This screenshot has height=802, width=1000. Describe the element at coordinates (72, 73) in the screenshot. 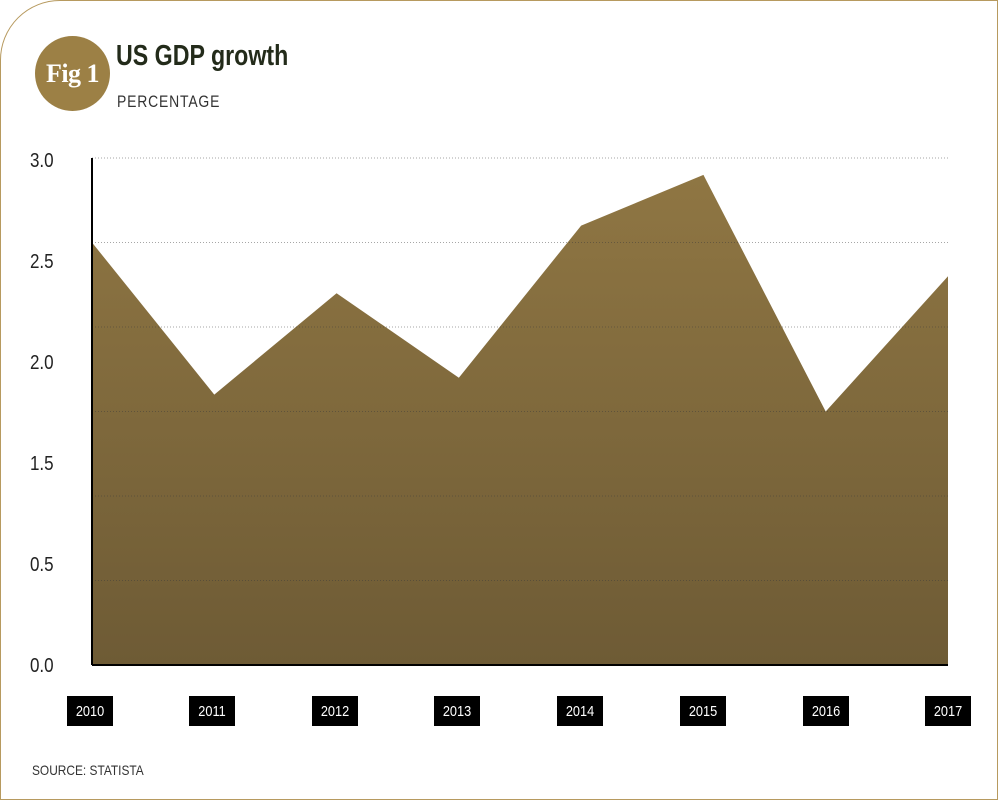

I see `figure-badge: Fig 1` at that location.